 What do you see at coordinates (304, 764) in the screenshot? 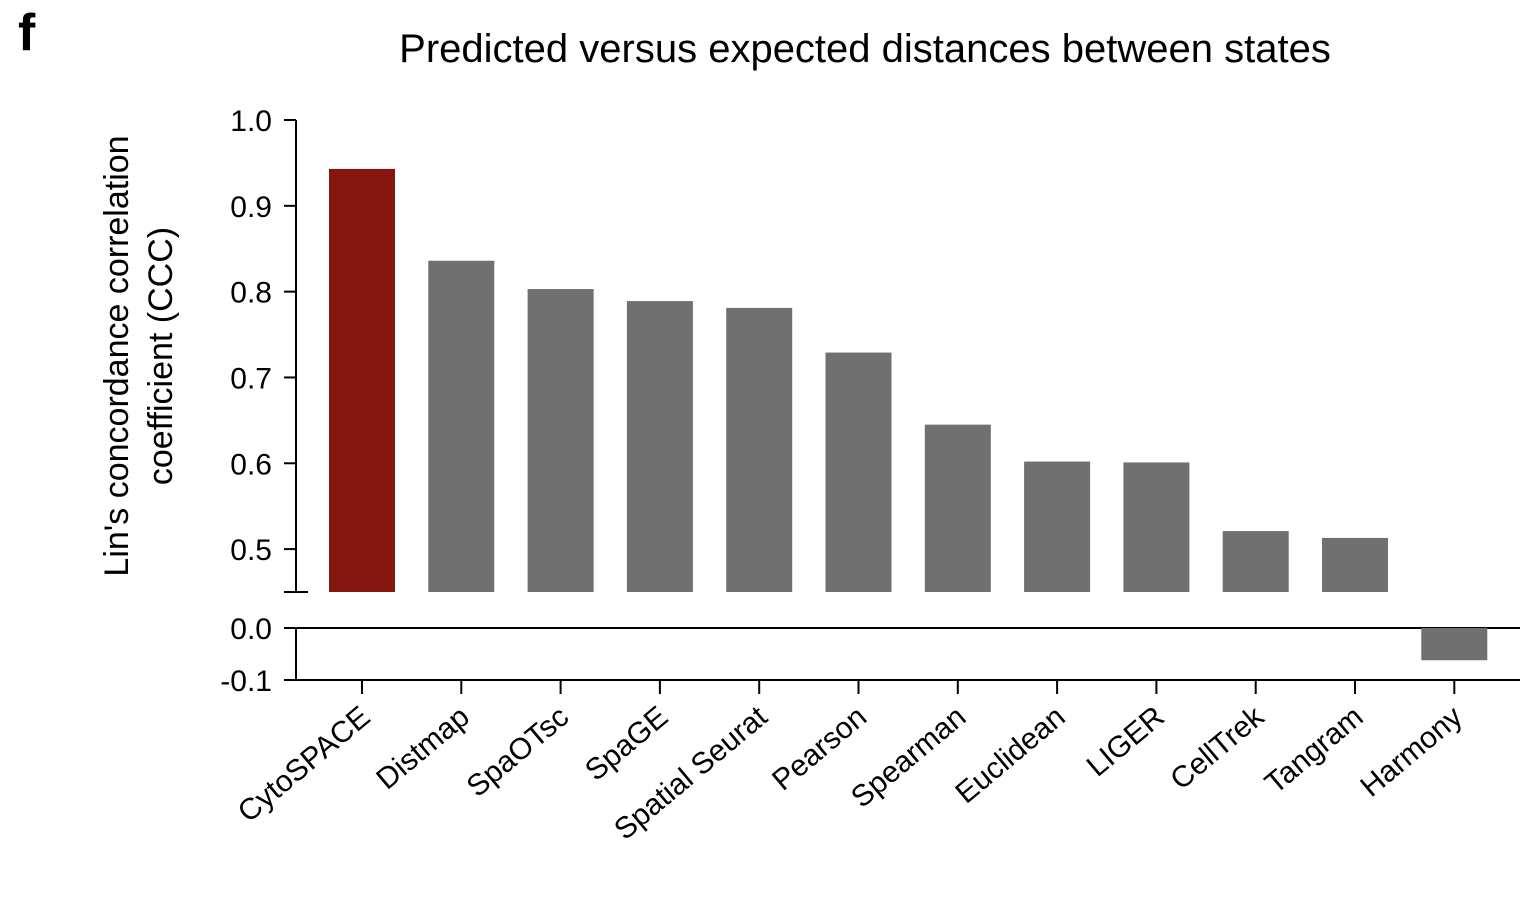
I see `x-tick-label: CytoSPACE` at bounding box center [304, 764].